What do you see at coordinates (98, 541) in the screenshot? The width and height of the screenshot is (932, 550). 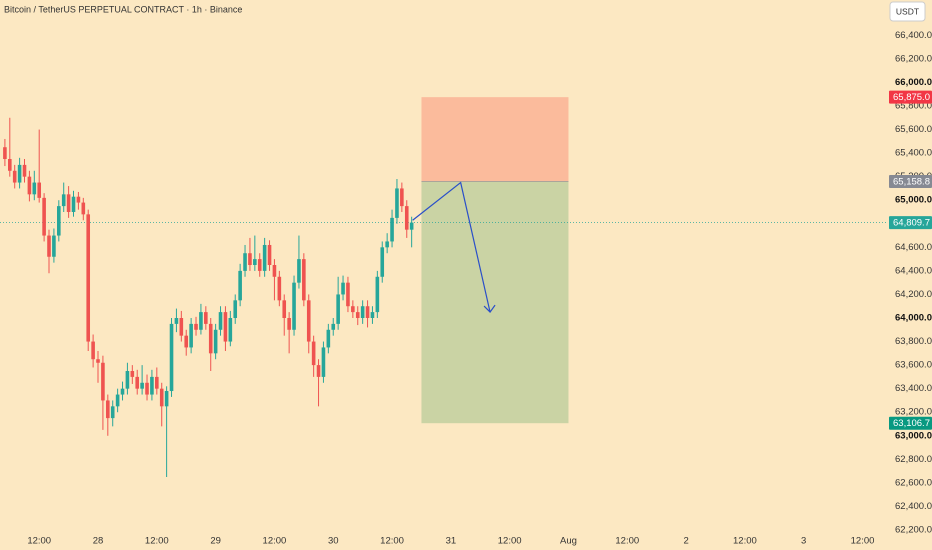 I see `x-tick-label: 28` at bounding box center [98, 541].